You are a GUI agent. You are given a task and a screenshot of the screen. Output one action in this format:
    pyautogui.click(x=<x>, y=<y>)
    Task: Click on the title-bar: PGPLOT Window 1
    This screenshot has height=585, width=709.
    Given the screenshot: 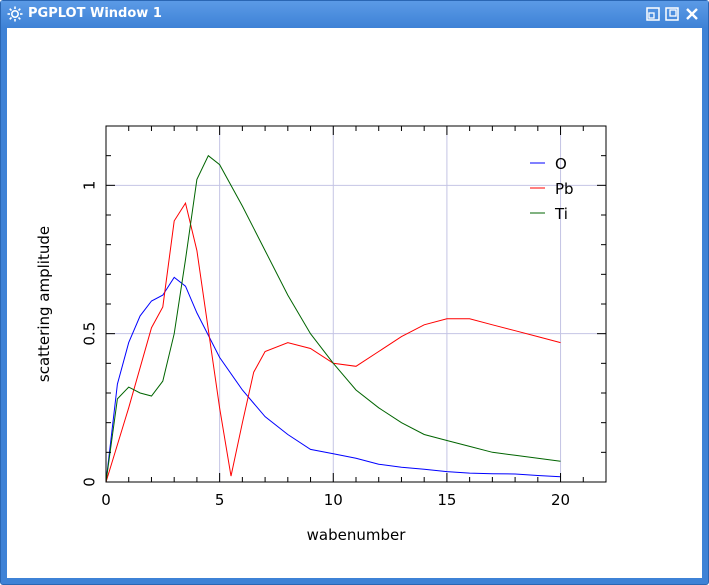 What is the action you would take?
    pyautogui.click(x=354, y=14)
    